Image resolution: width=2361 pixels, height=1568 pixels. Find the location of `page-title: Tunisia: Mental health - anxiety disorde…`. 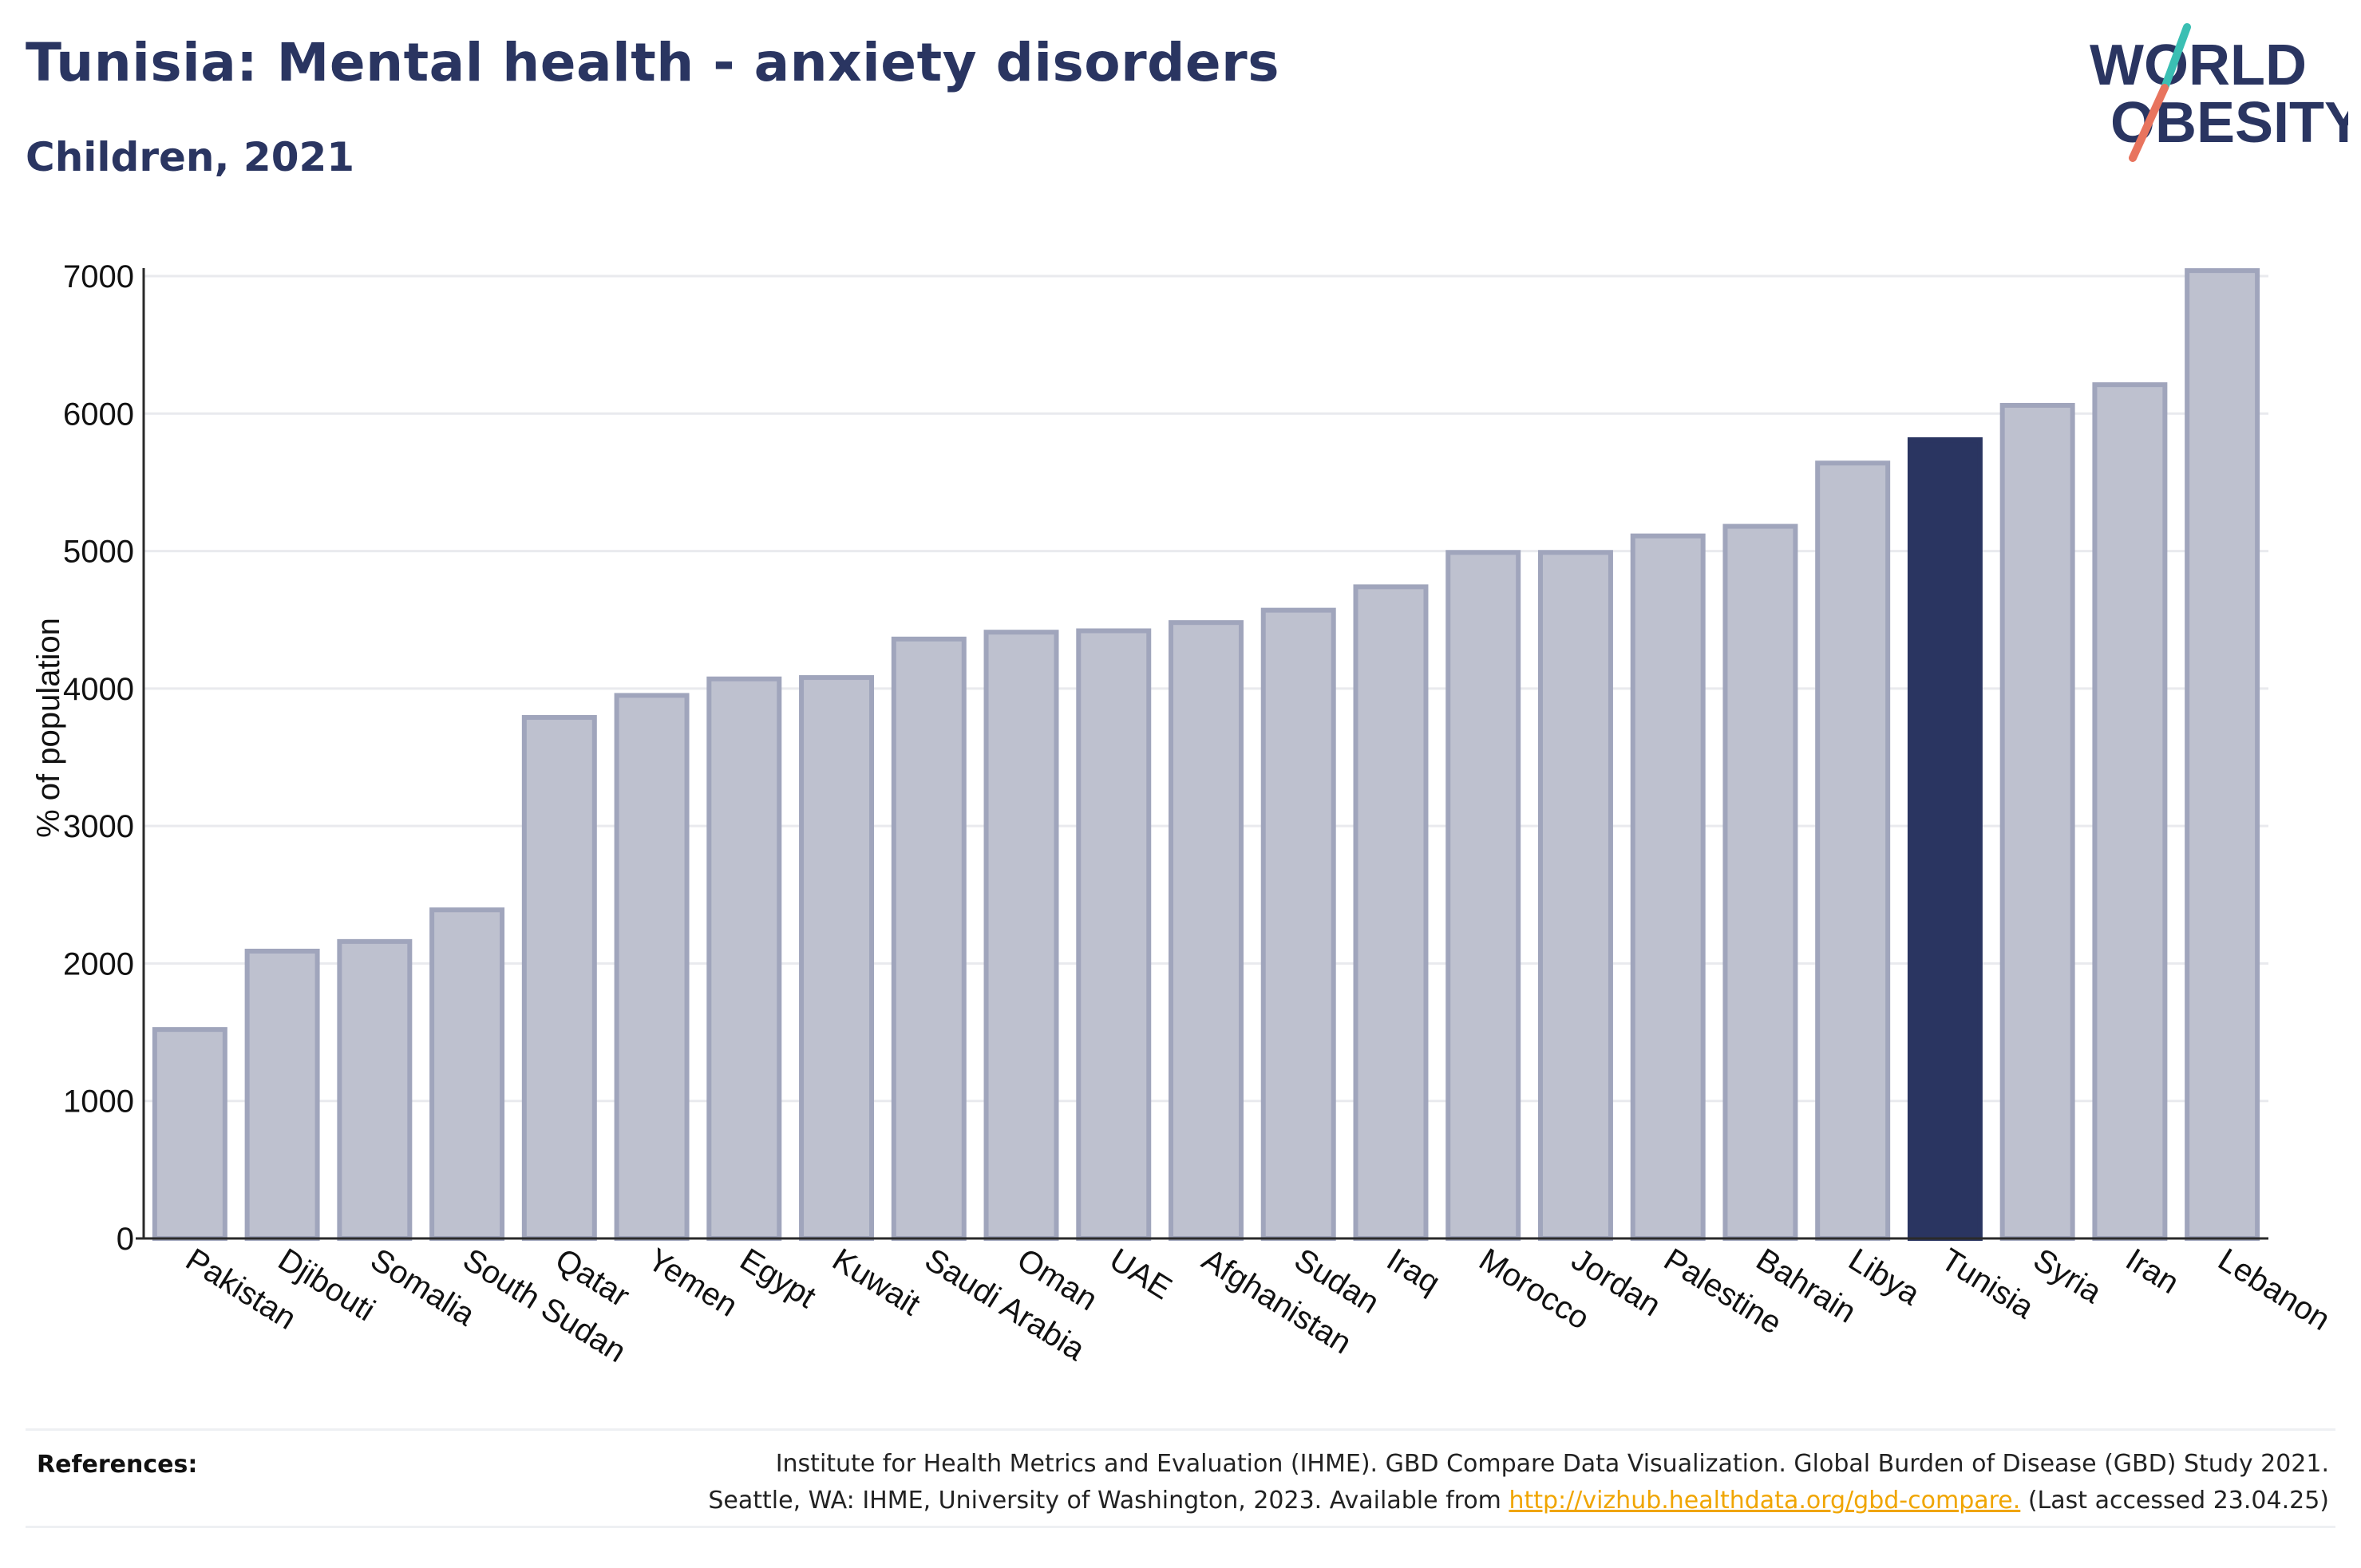

page-title: Tunisia: Mental health - anxiety disorde… is located at coordinates (653, 62).